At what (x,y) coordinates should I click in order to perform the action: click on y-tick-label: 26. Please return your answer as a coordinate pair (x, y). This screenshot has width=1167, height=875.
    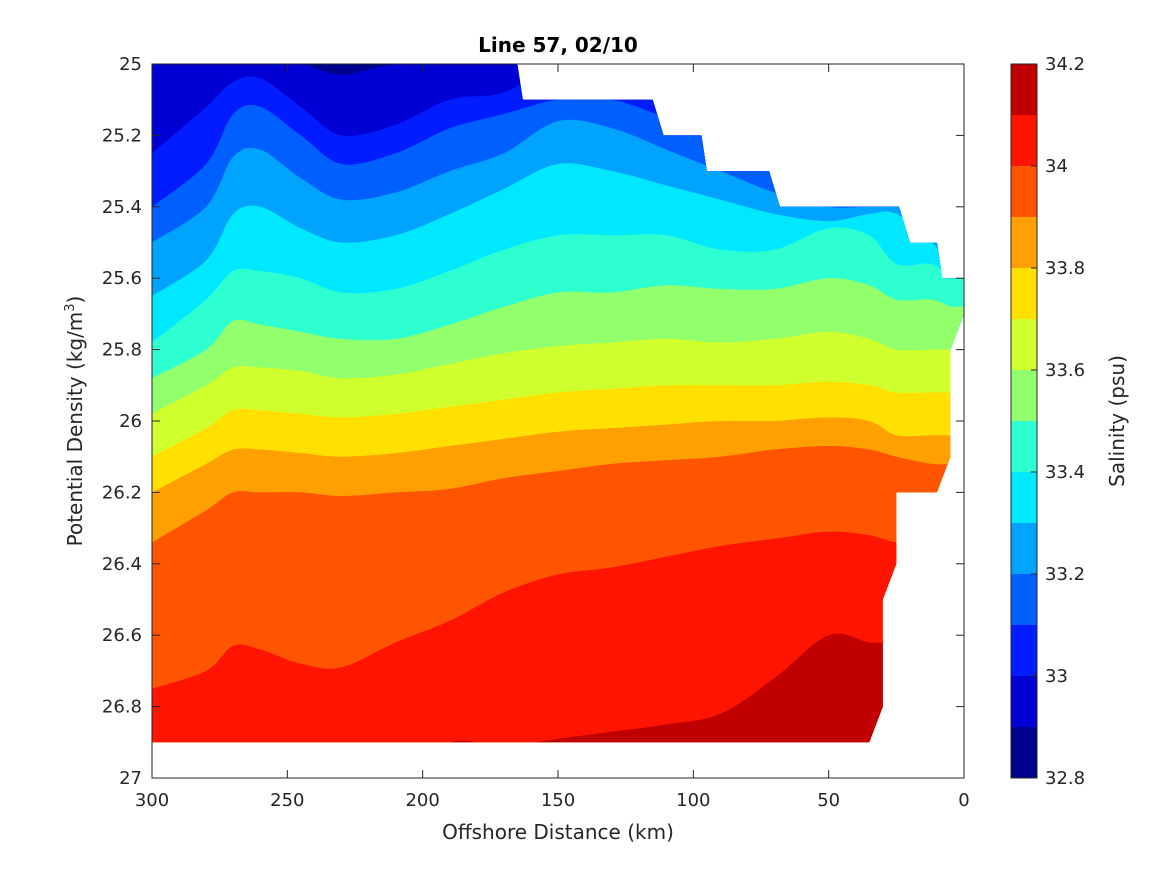
    Looking at the image, I should click on (130, 421).